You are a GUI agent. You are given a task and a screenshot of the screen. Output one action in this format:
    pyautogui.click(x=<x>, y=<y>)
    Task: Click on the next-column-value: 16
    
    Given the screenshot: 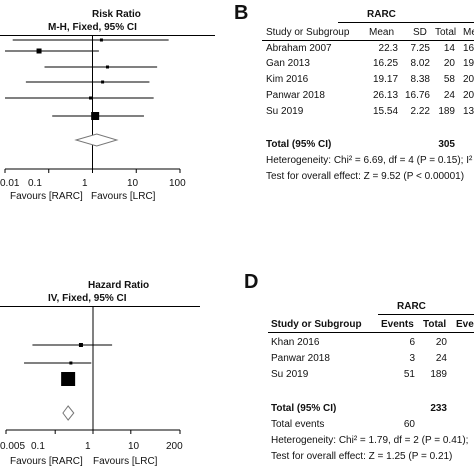 What is the action you would take?
    pyautogui.click(x=468, y=48)
    